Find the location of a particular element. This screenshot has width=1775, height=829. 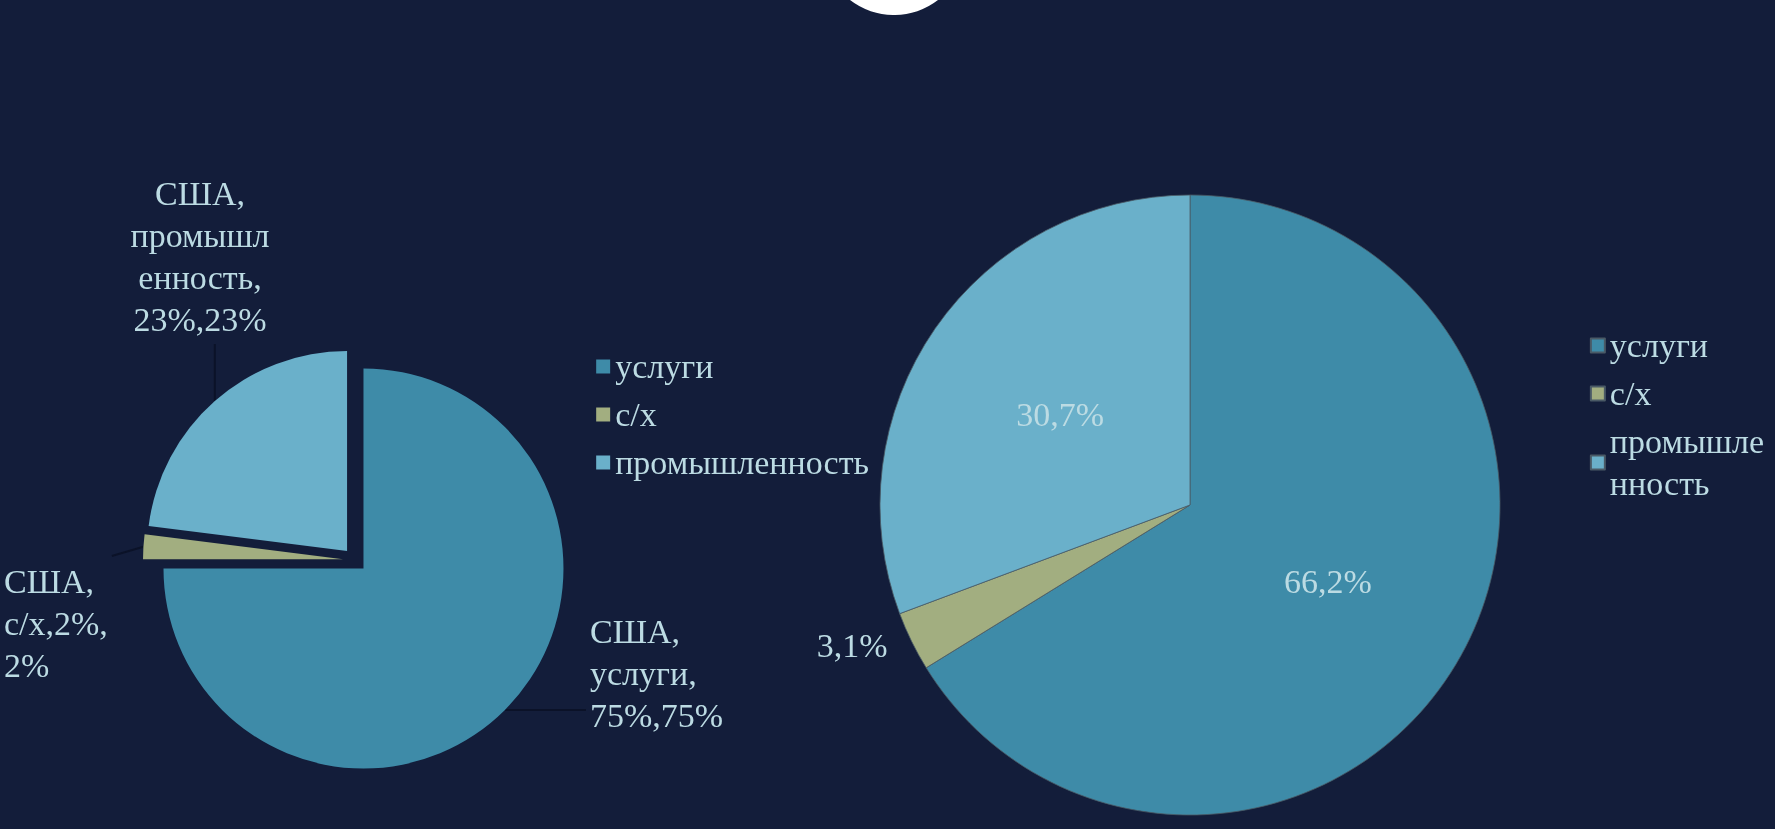

data-label: 3,1% is located at coordinates (852, 646).